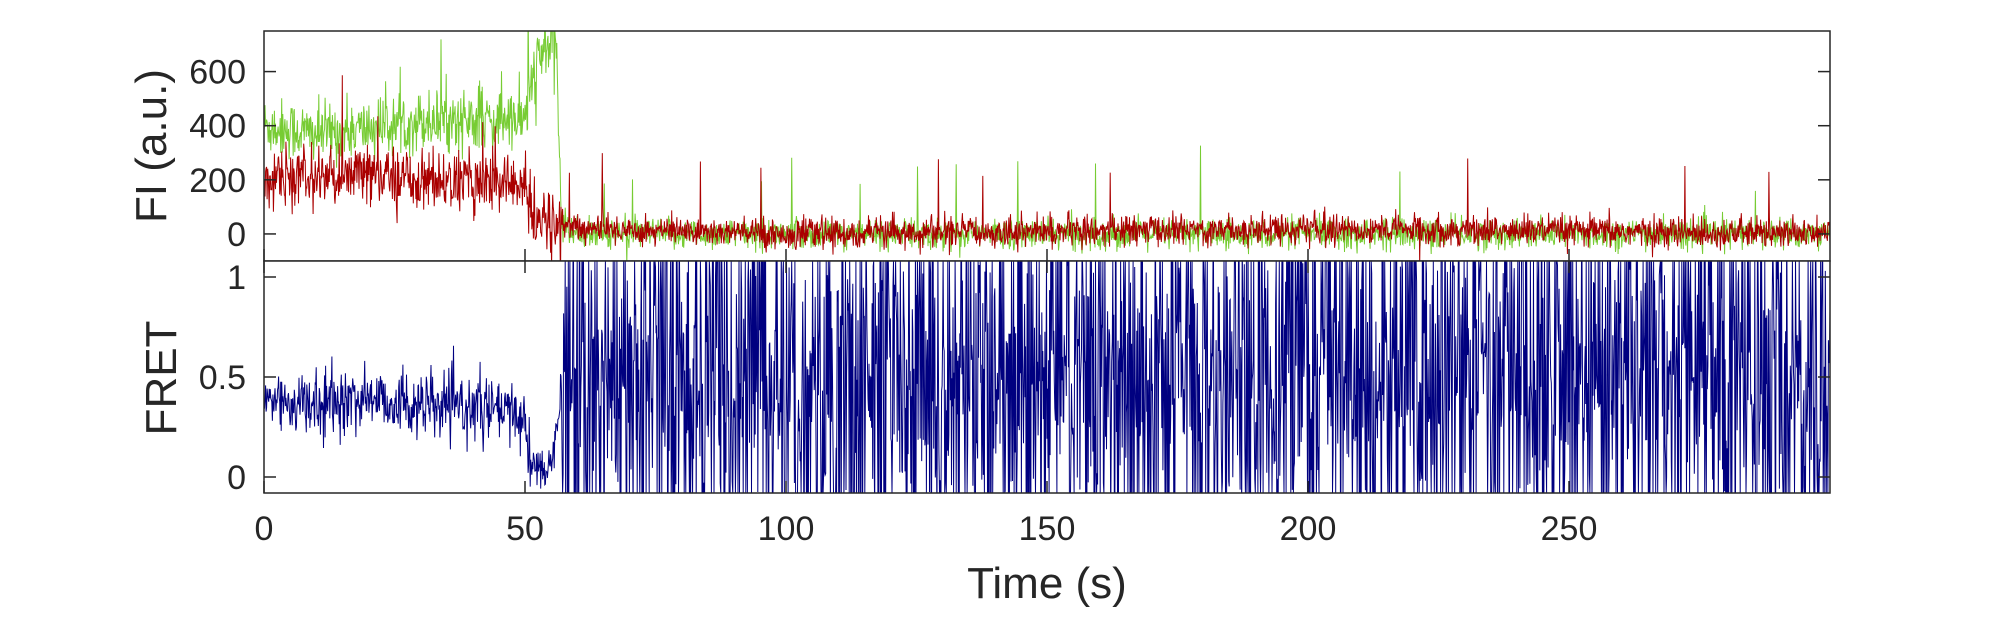  What do you see at coordinates (236, 478) in the screenshot?
I see `fret-y-tick-label: 0` at bounding box center [236, 478].